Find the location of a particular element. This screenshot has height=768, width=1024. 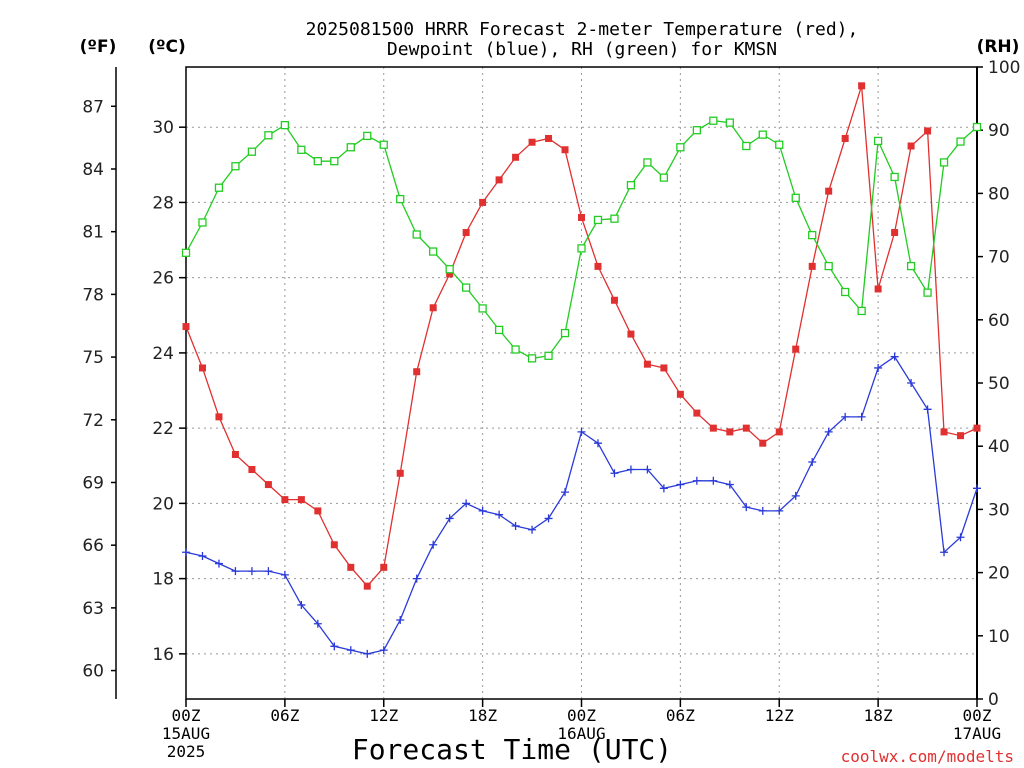

rh-tick-label: 20 is located at coordinates (999, 574).